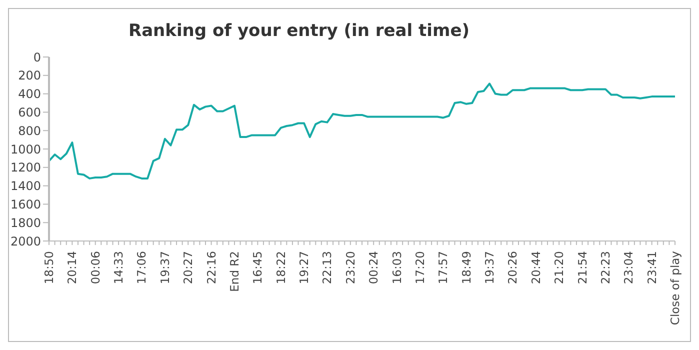  What do you see at coordinates (675, 288) in the screenshot?
I see `x-tick-label: Close of play` at bounding box center [675, 288].